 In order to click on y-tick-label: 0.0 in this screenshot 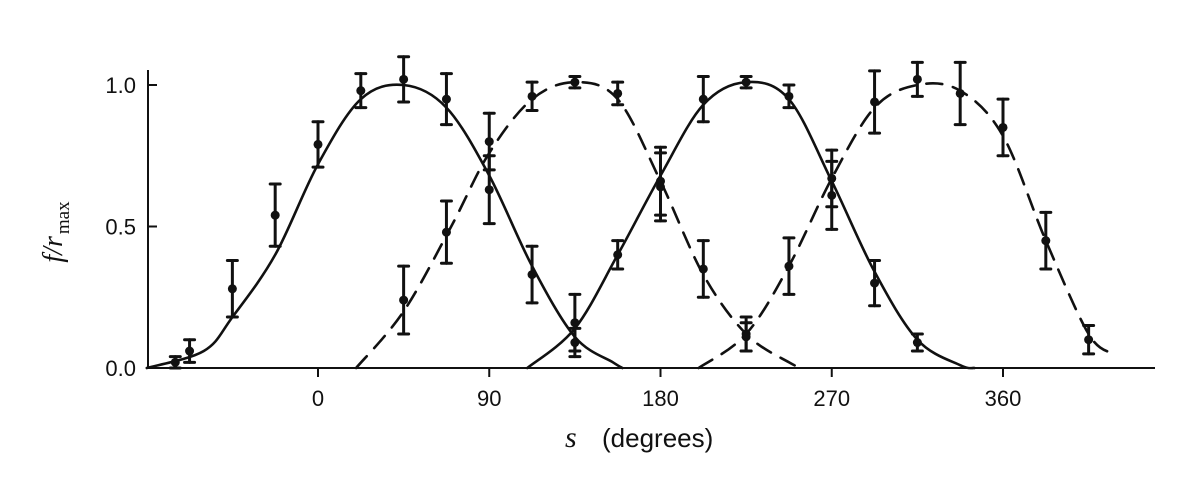, I will do `click(120, 368)`.